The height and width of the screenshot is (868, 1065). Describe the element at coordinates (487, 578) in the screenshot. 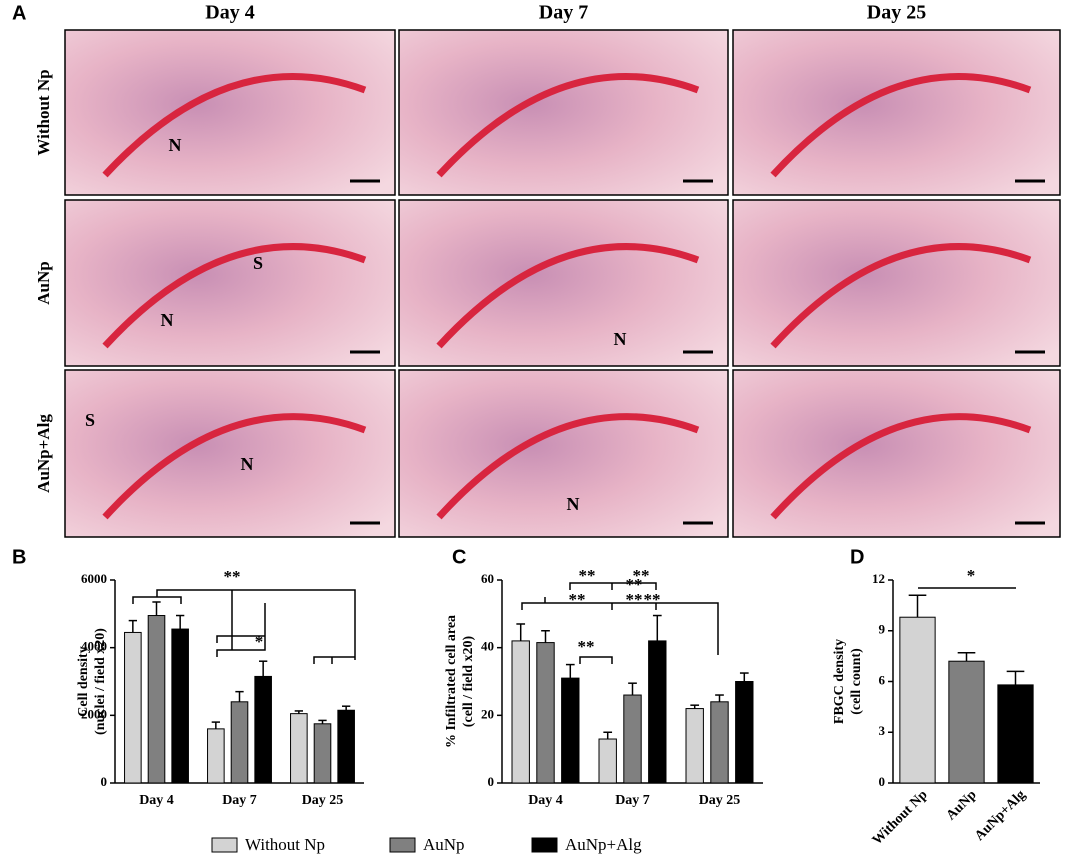

I see `y-tick-label: 60` at that location.